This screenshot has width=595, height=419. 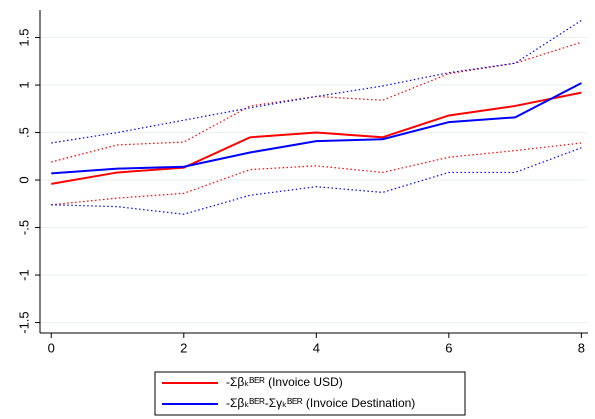 What do you see at coordinates (320, 403) in the screenshot?
I see `legend-label: -Σβₖᴮᴱᴿ-Σγₖᴮᴱᴿ (Invoice Destination)` at bounding box center [320, 403].